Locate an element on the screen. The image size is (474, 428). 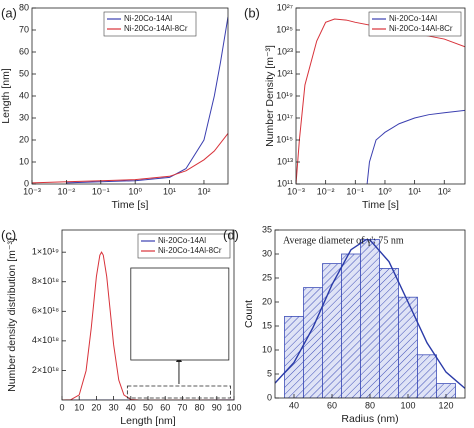
x-tick-label: 0 is located at coordinates (61, 407).